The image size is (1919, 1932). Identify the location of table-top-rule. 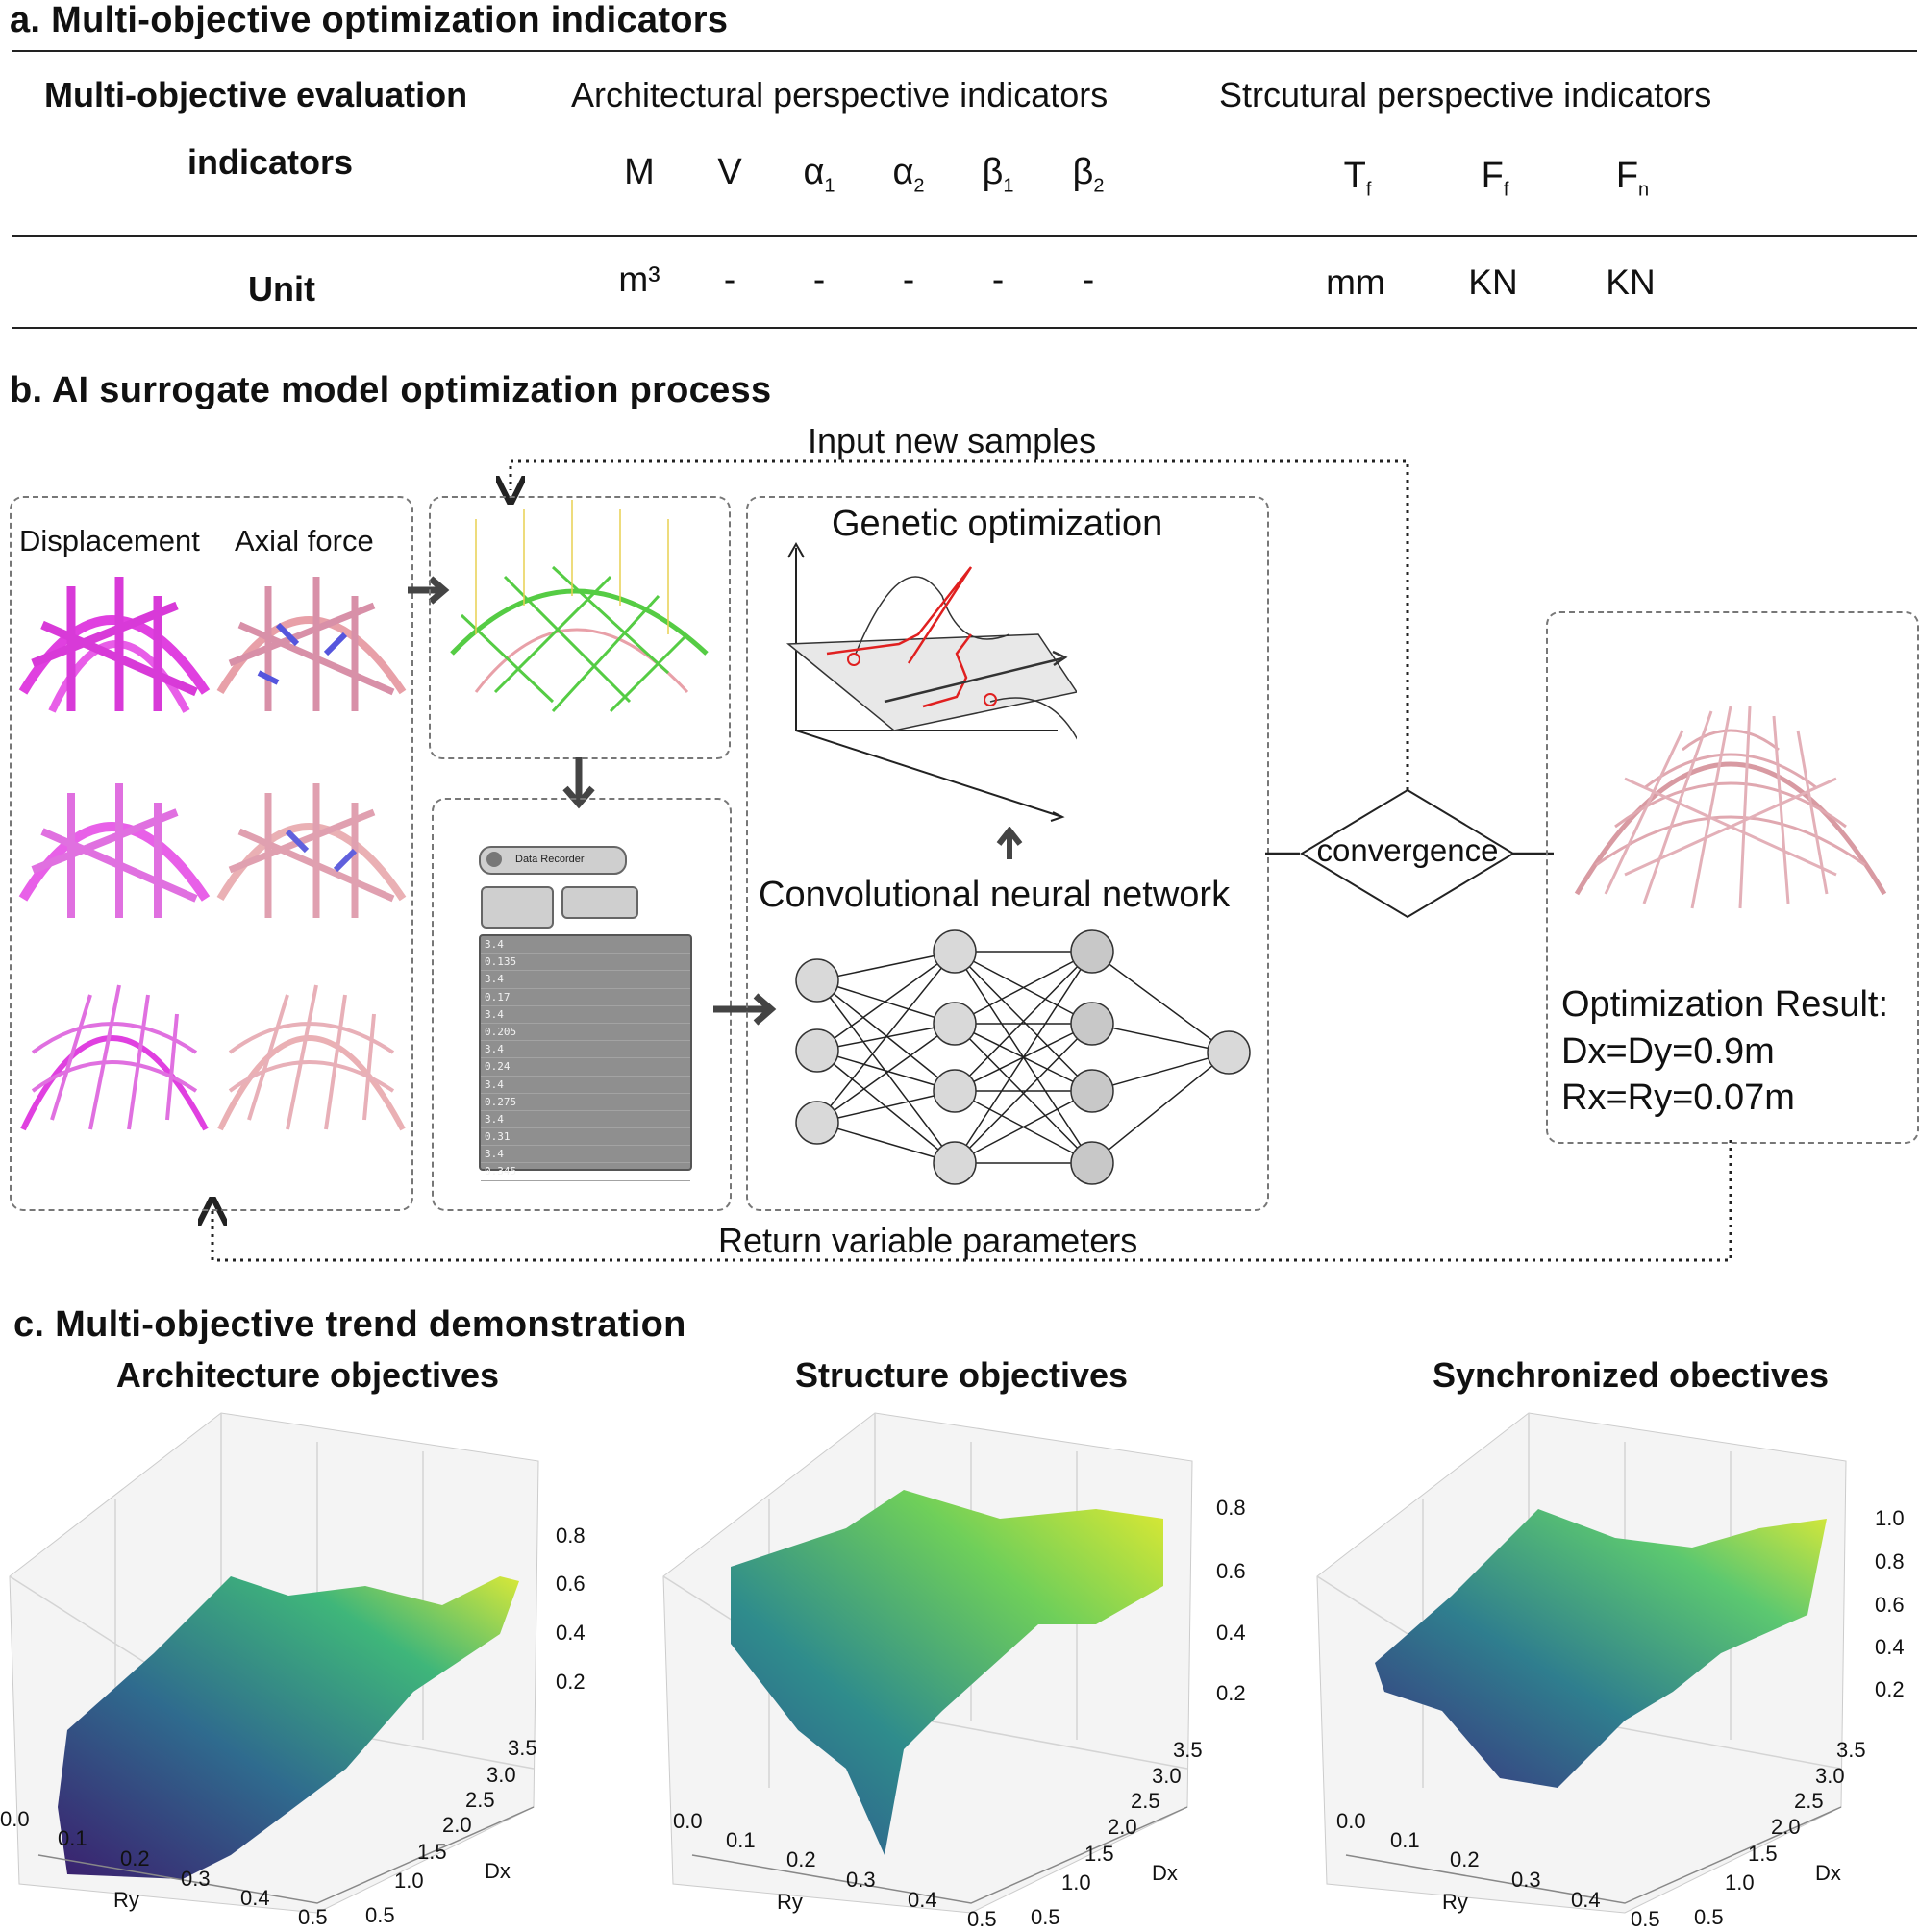
(964, 51).